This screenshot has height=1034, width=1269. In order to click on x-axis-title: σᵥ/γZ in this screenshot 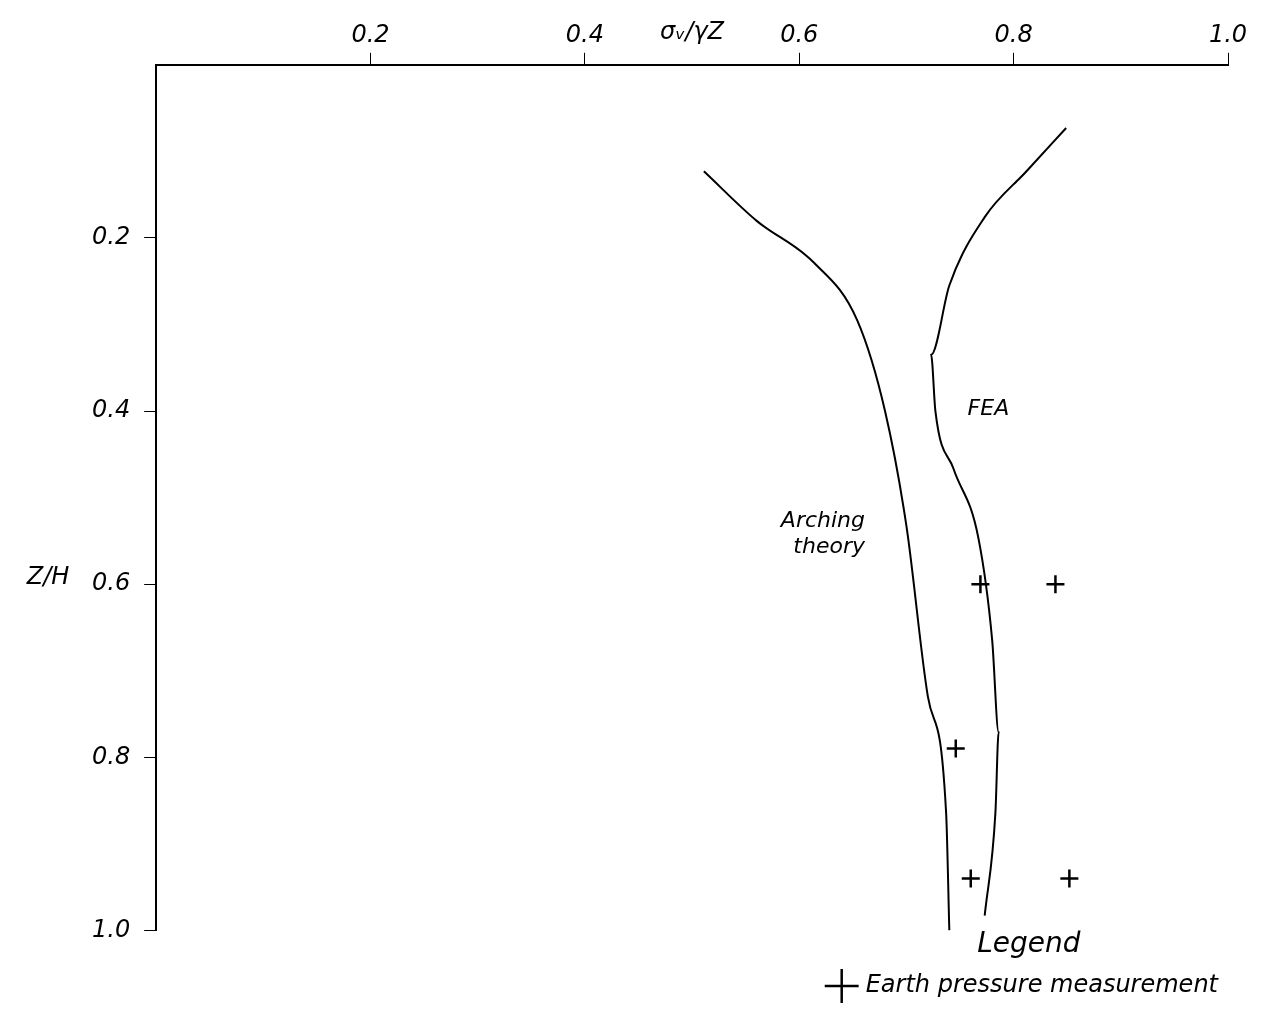, I will do `click(692, 31)`.